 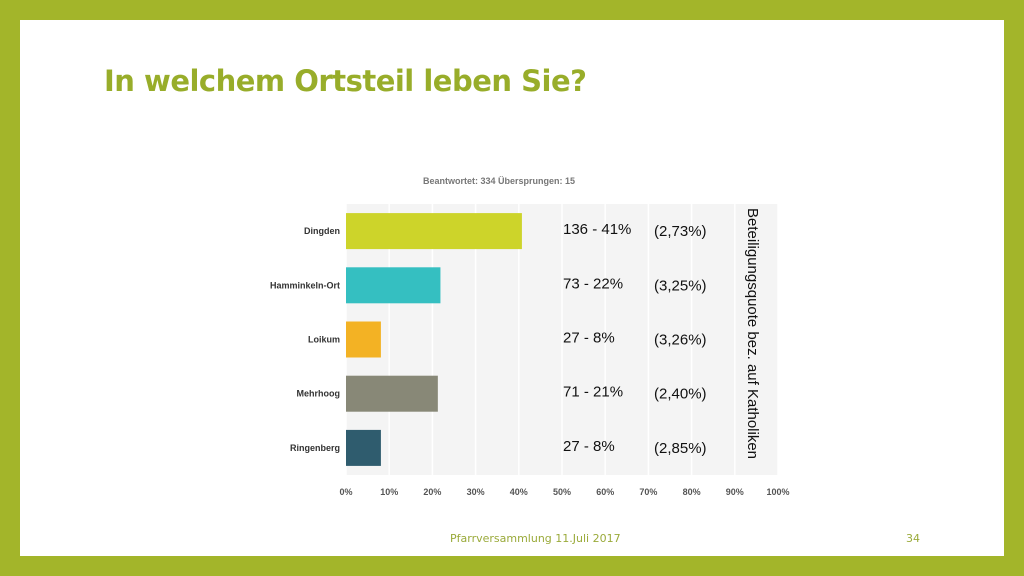 I want to click on x-tick-label: 10%, so click(x=389, y=492).